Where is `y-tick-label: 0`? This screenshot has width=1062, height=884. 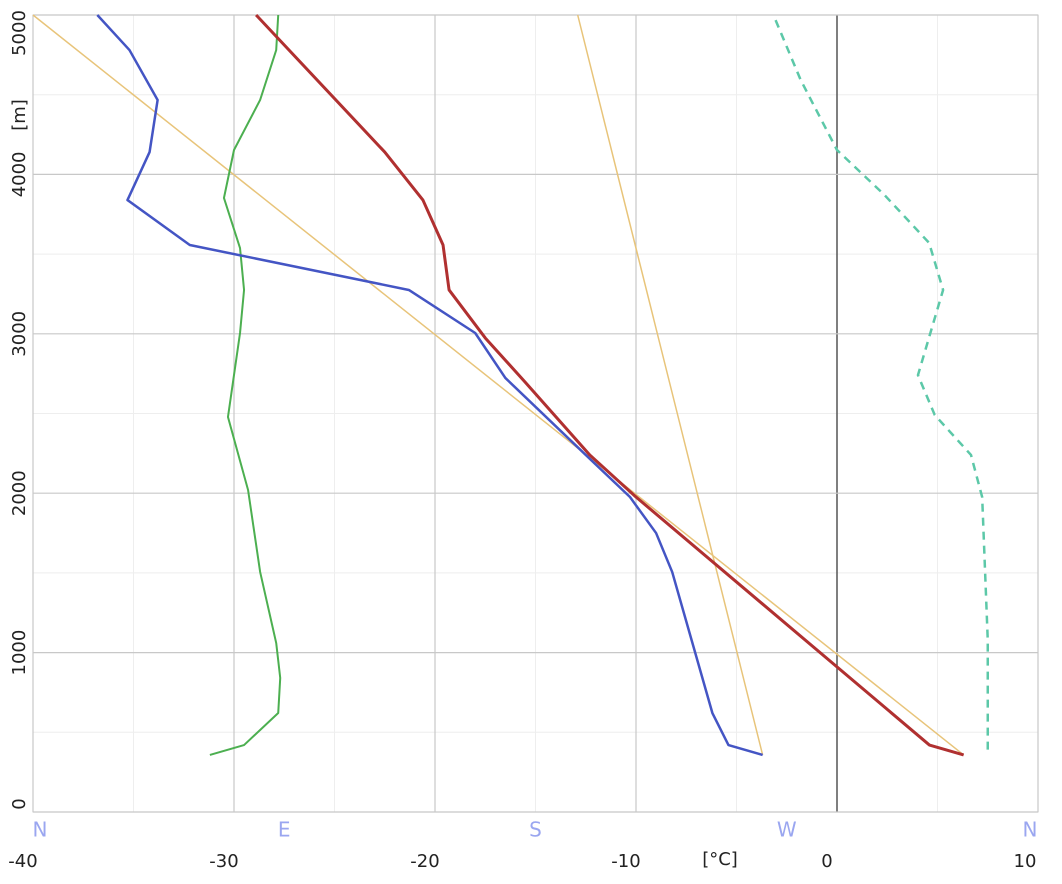 y-tick-label: 0 is located at coordinates (19, 803).